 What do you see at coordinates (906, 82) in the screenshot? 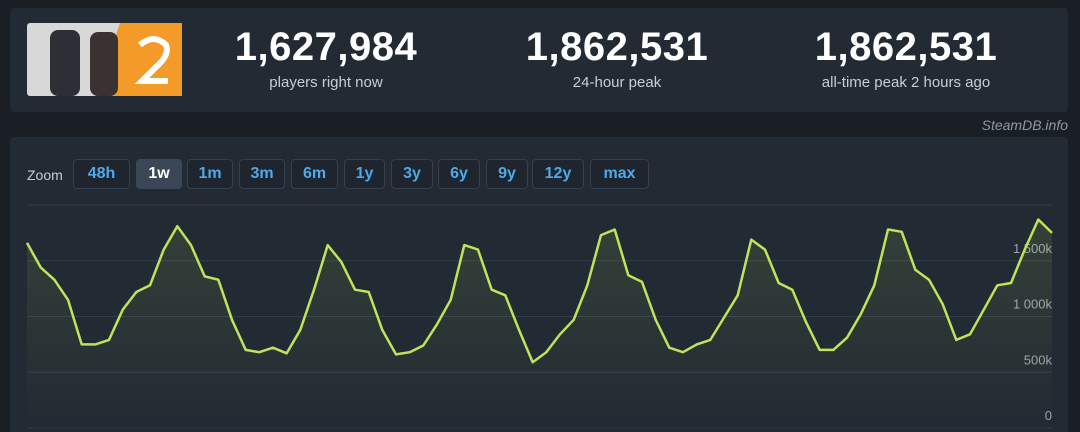
I see `stat-label: all-time peak 2 hours ago` at bounding box center [906, 82].